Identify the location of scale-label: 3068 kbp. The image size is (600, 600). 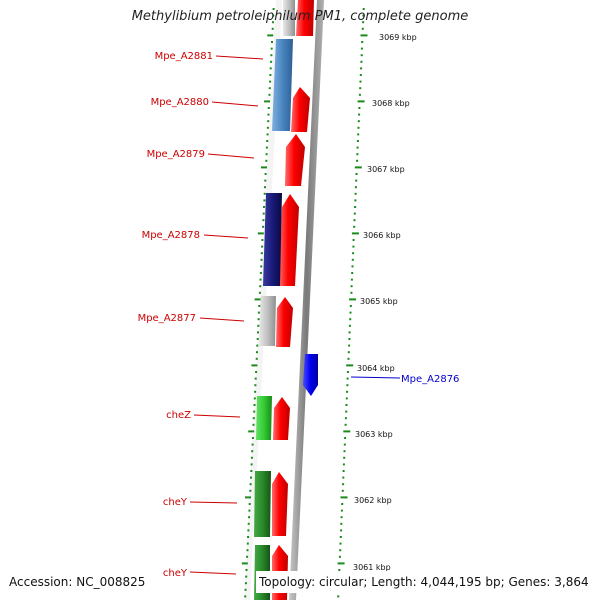
(391, 103).